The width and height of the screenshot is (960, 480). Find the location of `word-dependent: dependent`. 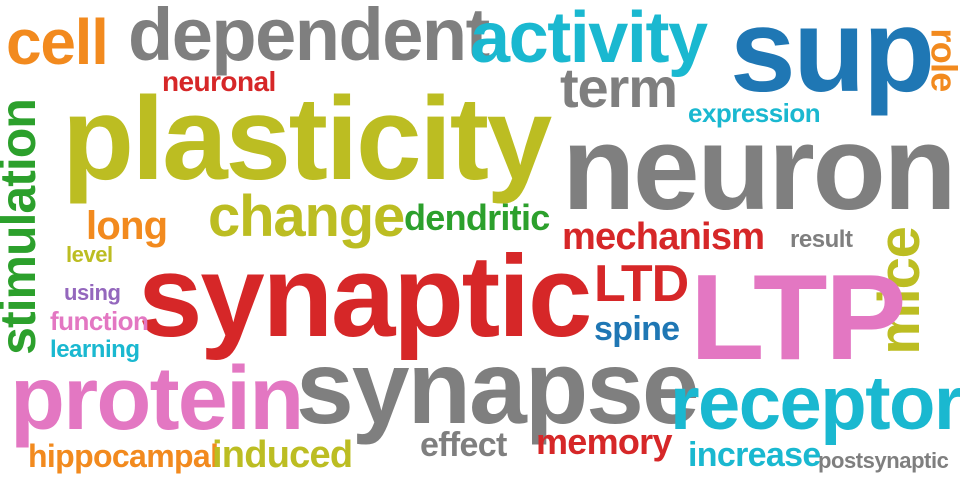

word-dependent: dependent is located at coordinates (309, 38).